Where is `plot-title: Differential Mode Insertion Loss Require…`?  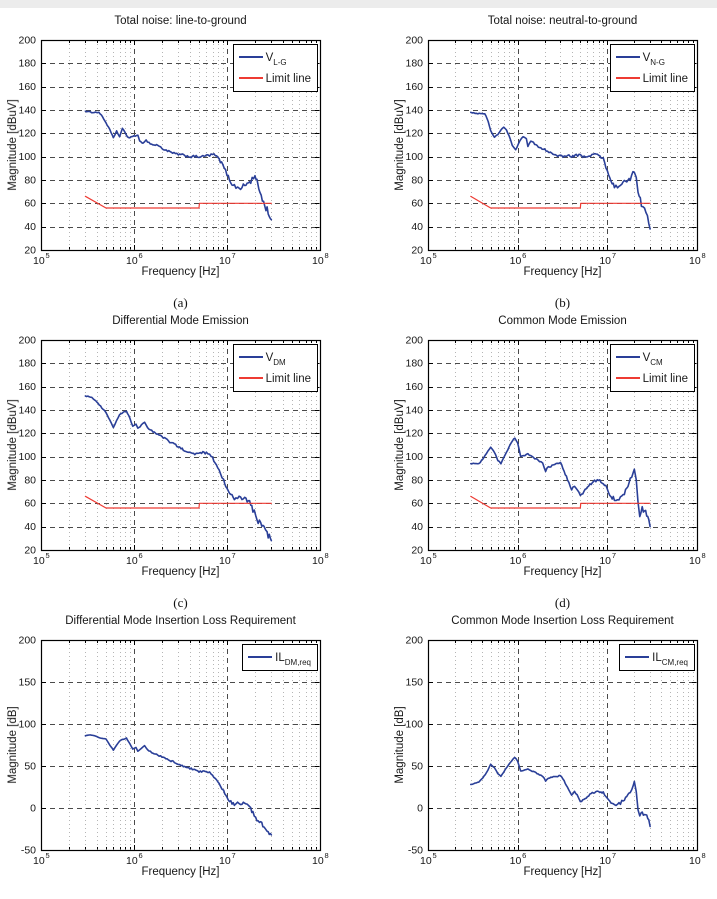 plot-title: Differential Mode Insertion Loss Require… is located at coordinates (180, 621).